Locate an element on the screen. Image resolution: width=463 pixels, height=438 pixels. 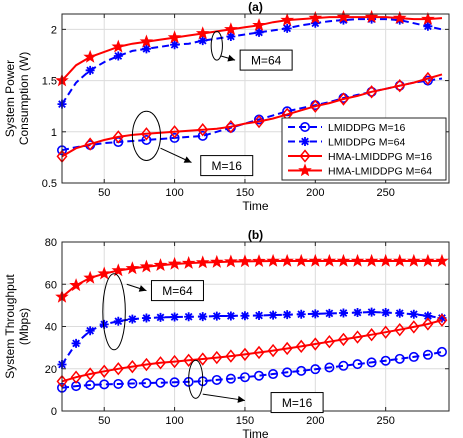
y-tick-label: 1.5 is located at coordinates (49, 82).